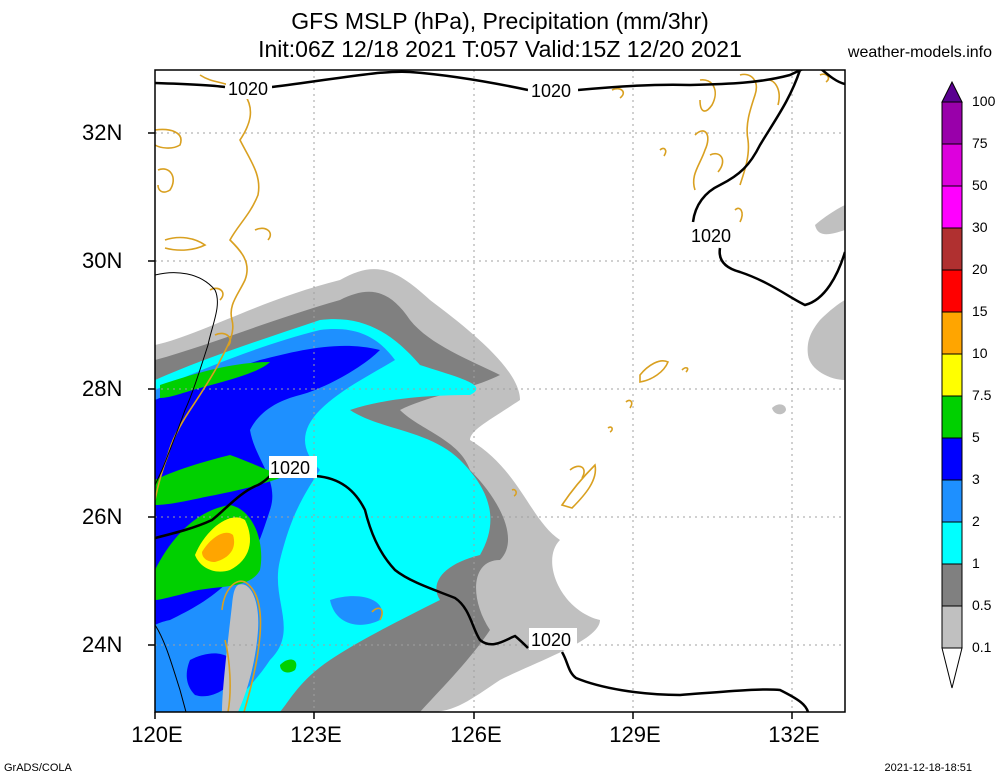 Image resolution: width=1000 pixels, height=779 pixels. I want to click on colorbar-min-arrow, so click(952, 668).